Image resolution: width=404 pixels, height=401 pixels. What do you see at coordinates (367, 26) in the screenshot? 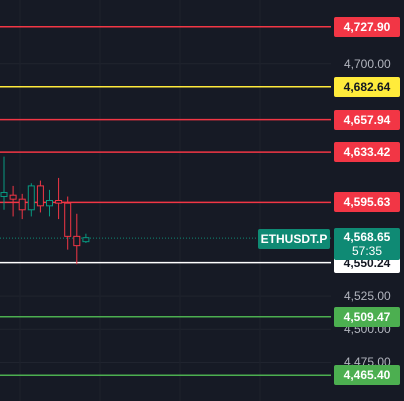
I see `level-price-tag: 4,727.90` at bounding box center [367, 26].